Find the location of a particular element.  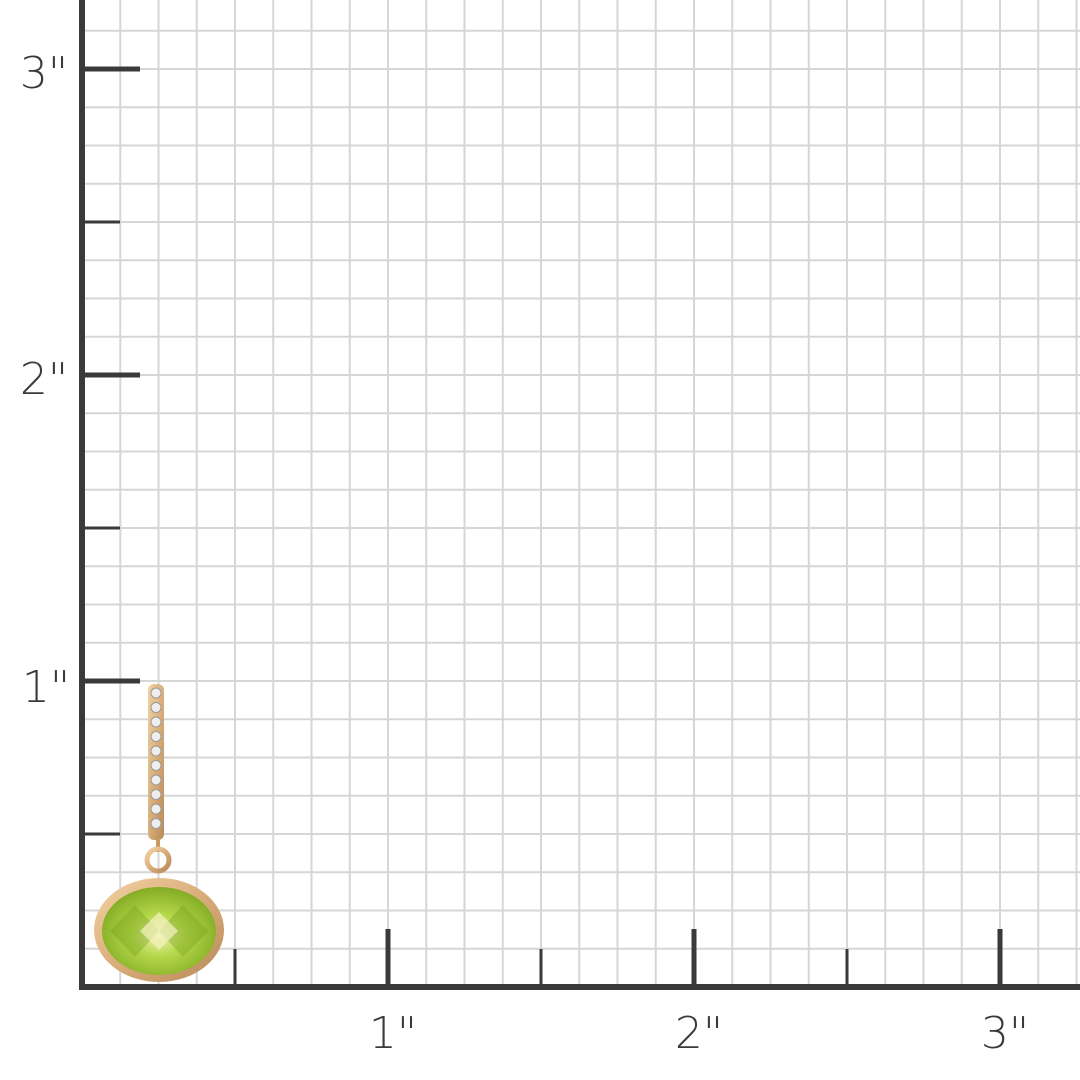

earring-image is located at coordinates (159, 833).